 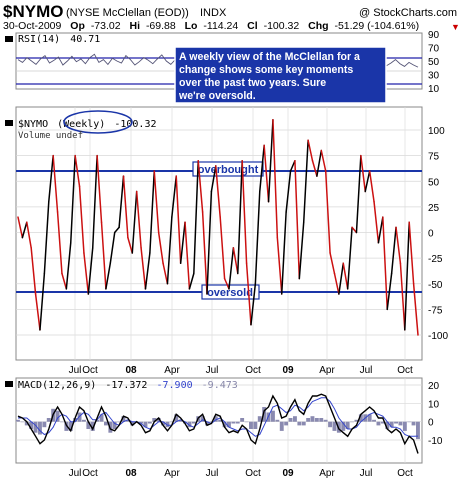 I want to click on main-y-tick: -25, so click(x=435, y=259).